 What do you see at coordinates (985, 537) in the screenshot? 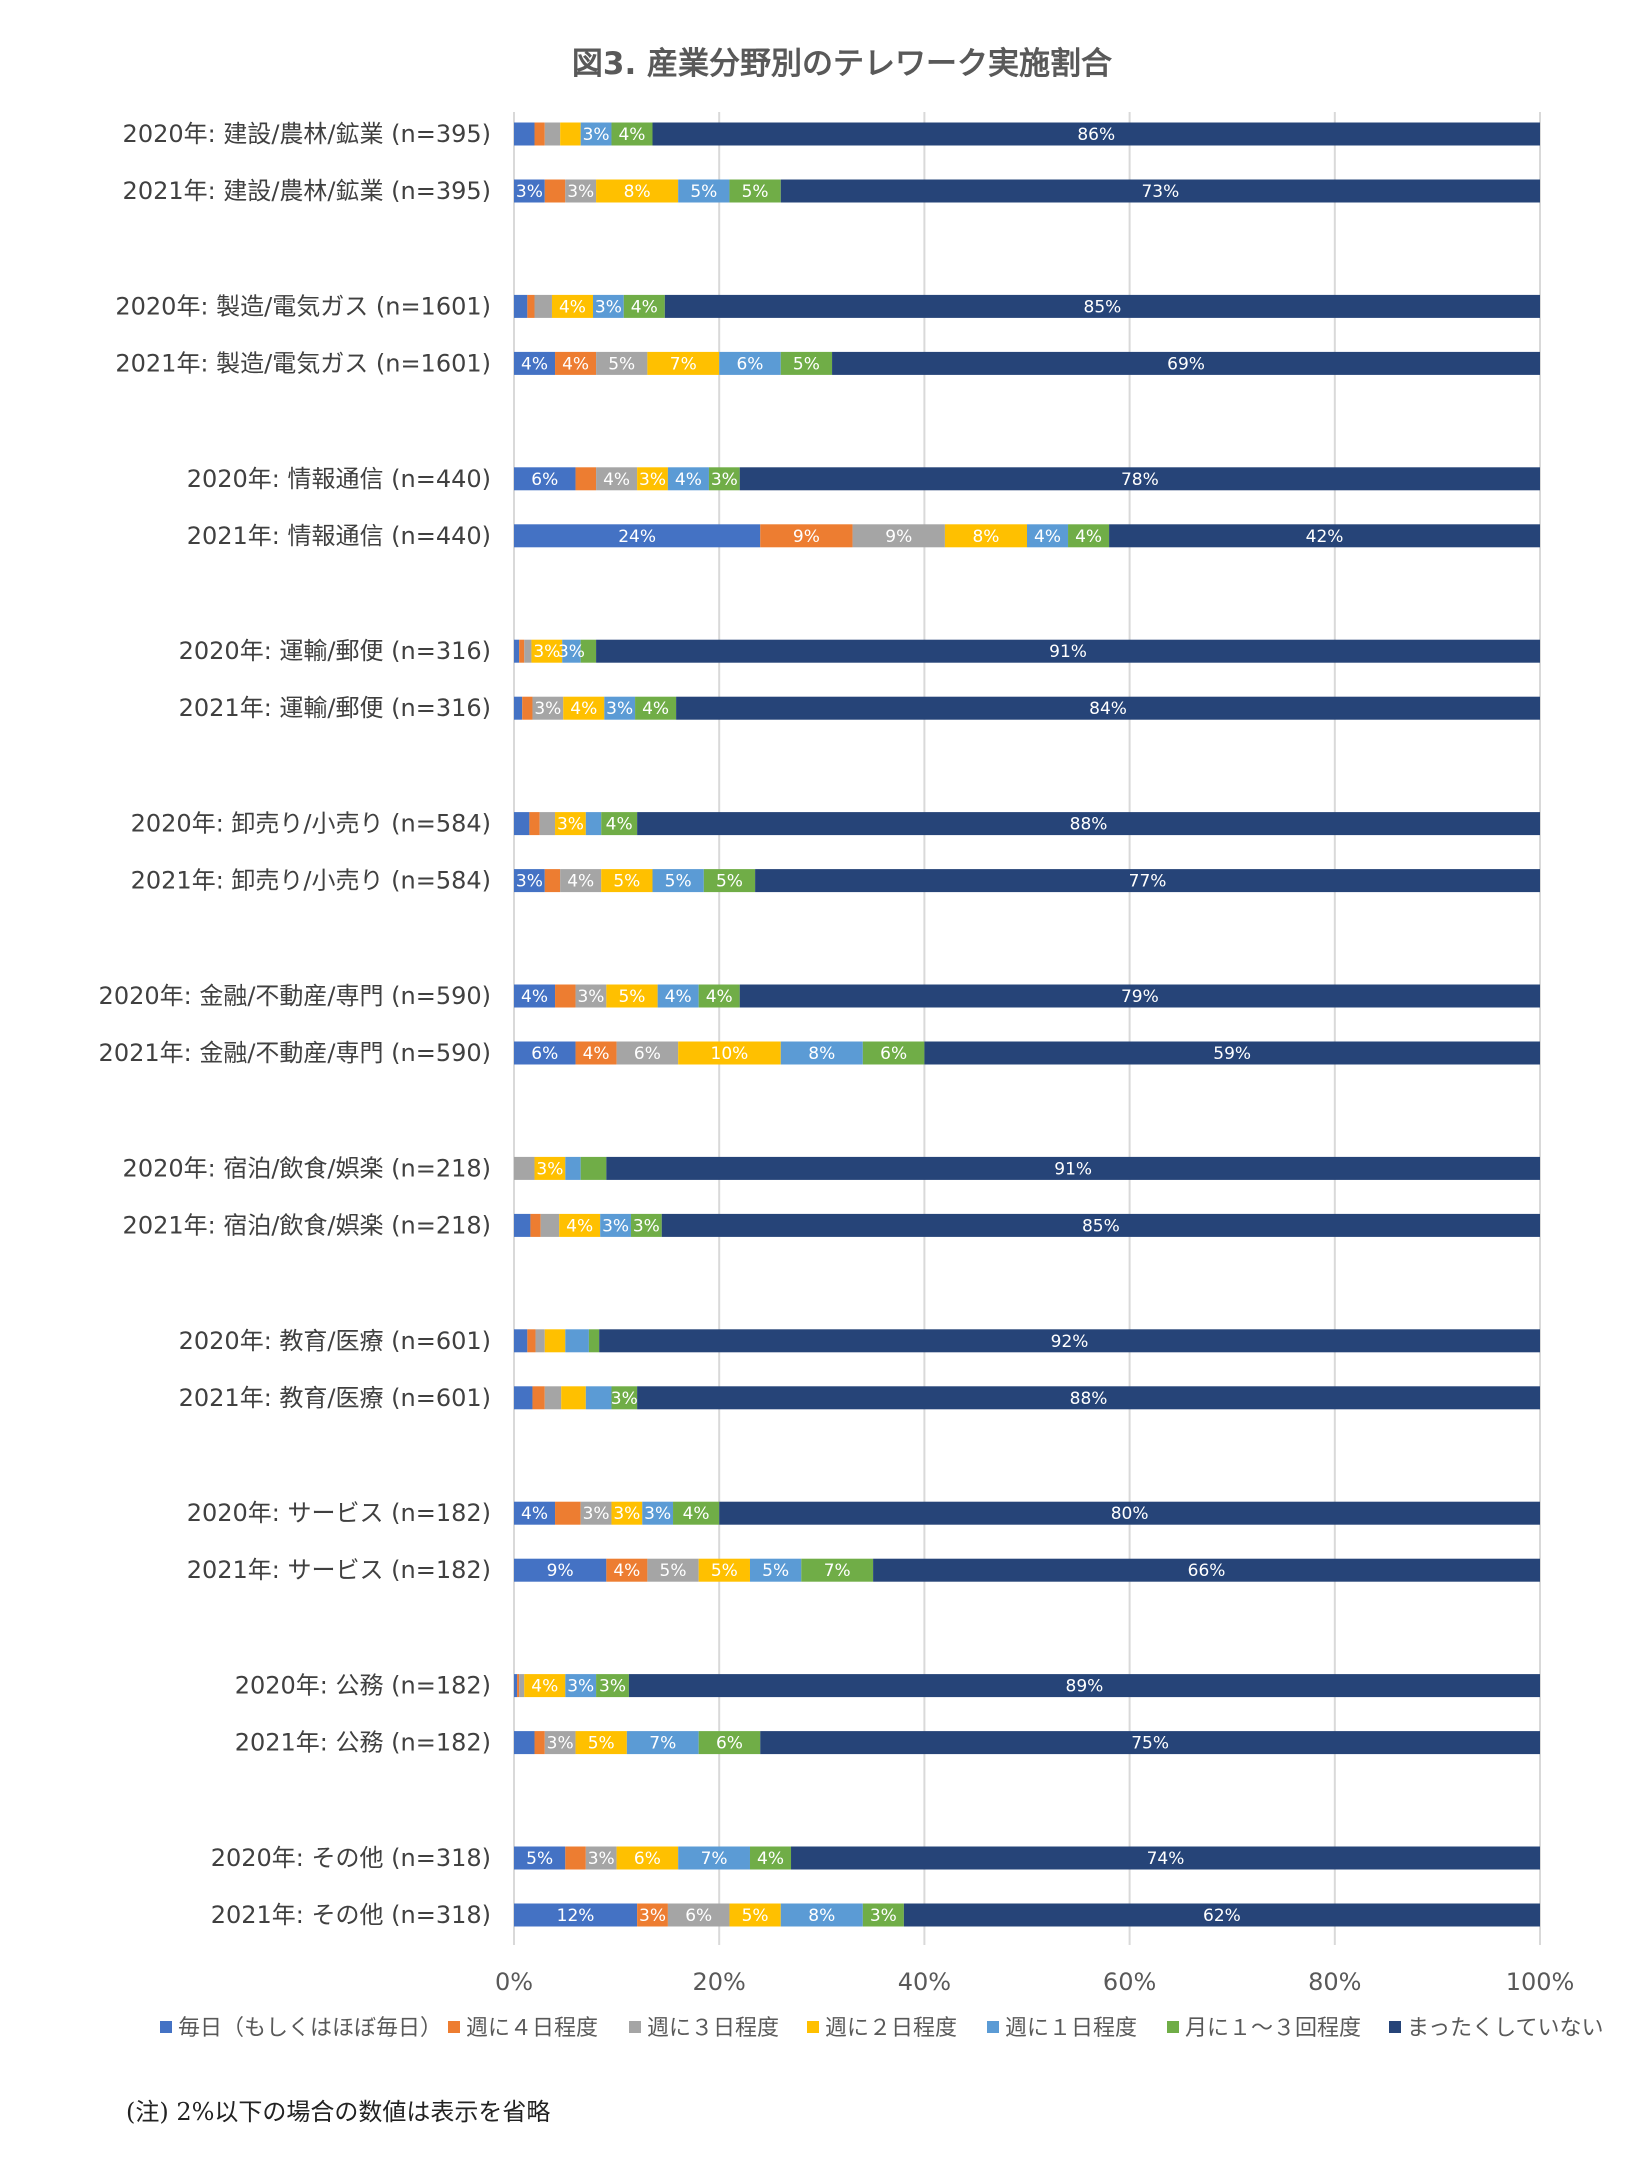
I see `data-label: 8%` at bounding box center [985, 537].